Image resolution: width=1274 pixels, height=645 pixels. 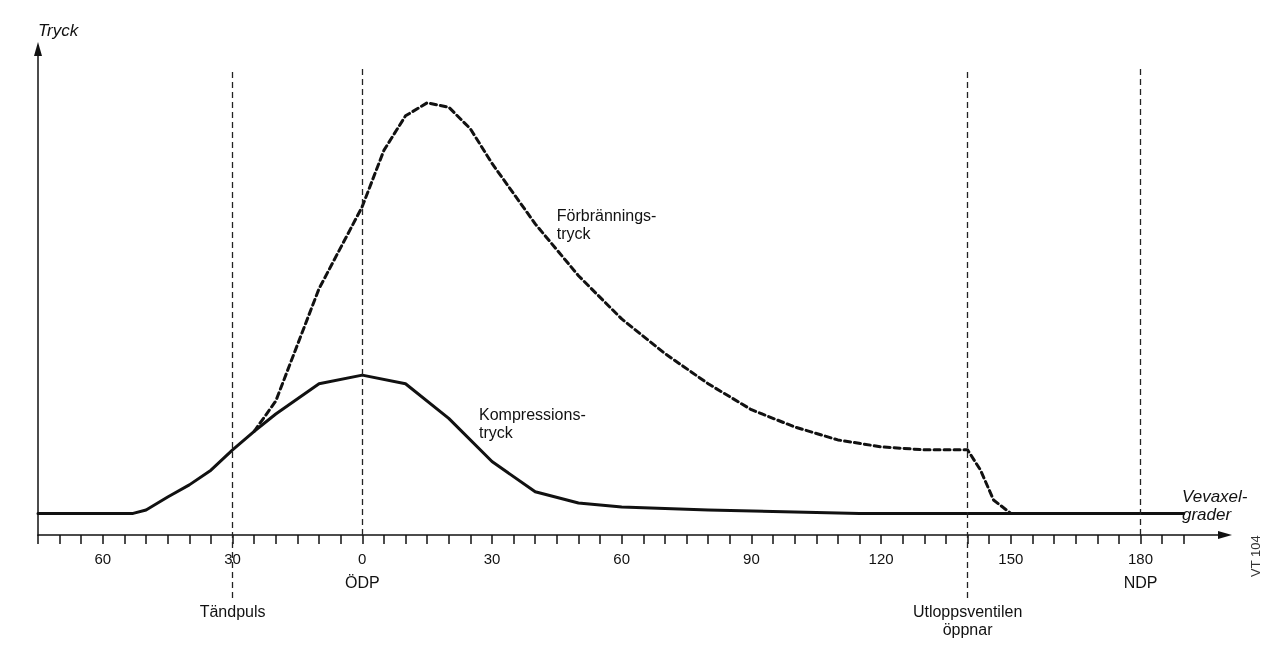 I want to click on ref-line-label: ÖDP, so click(x=362, y=582).